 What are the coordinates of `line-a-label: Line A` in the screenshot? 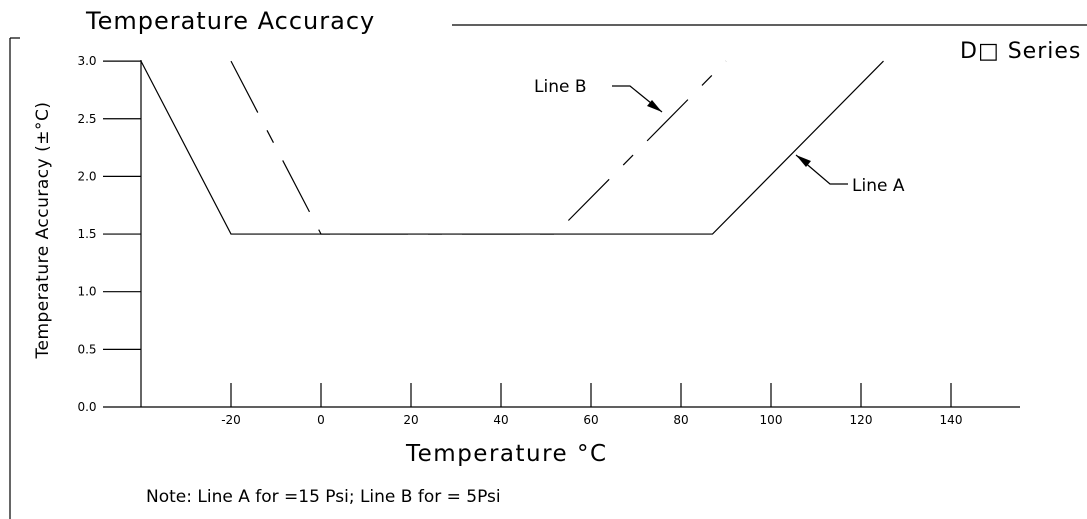 It's located at (878, 186).